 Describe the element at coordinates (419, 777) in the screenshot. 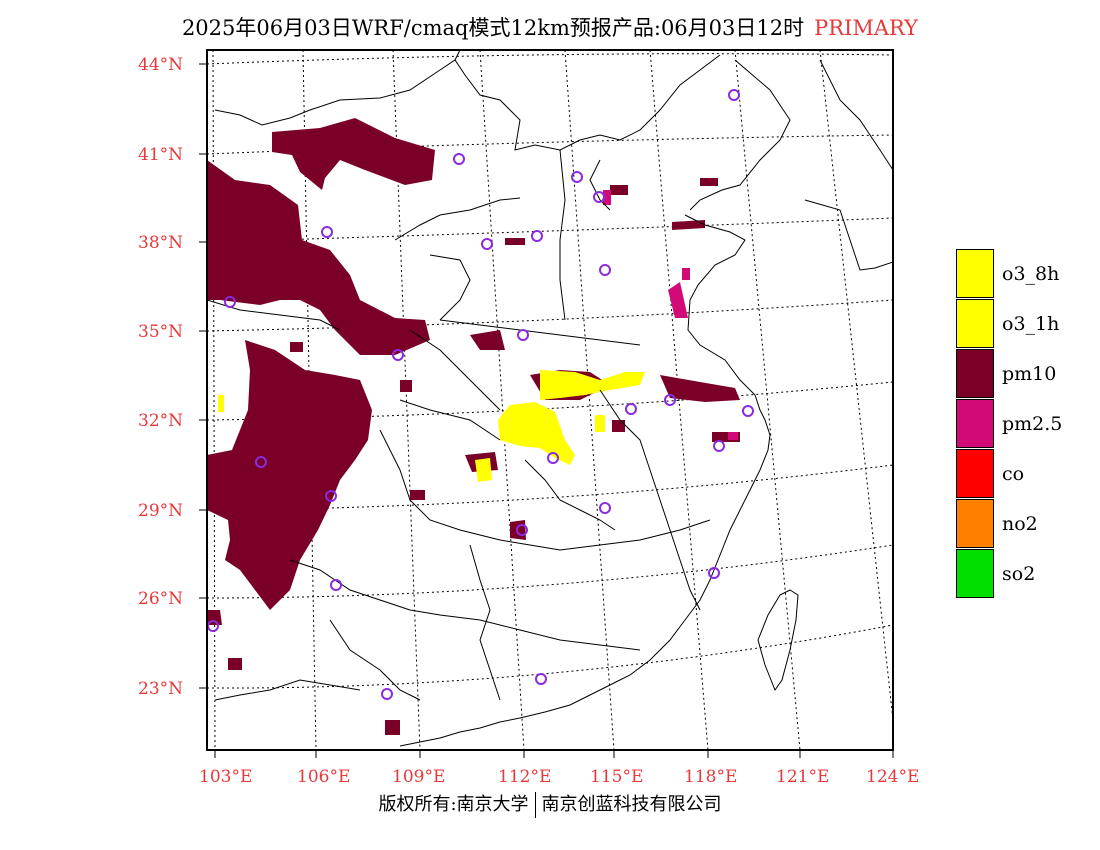

I see `lon-label: 109°E` at that location.